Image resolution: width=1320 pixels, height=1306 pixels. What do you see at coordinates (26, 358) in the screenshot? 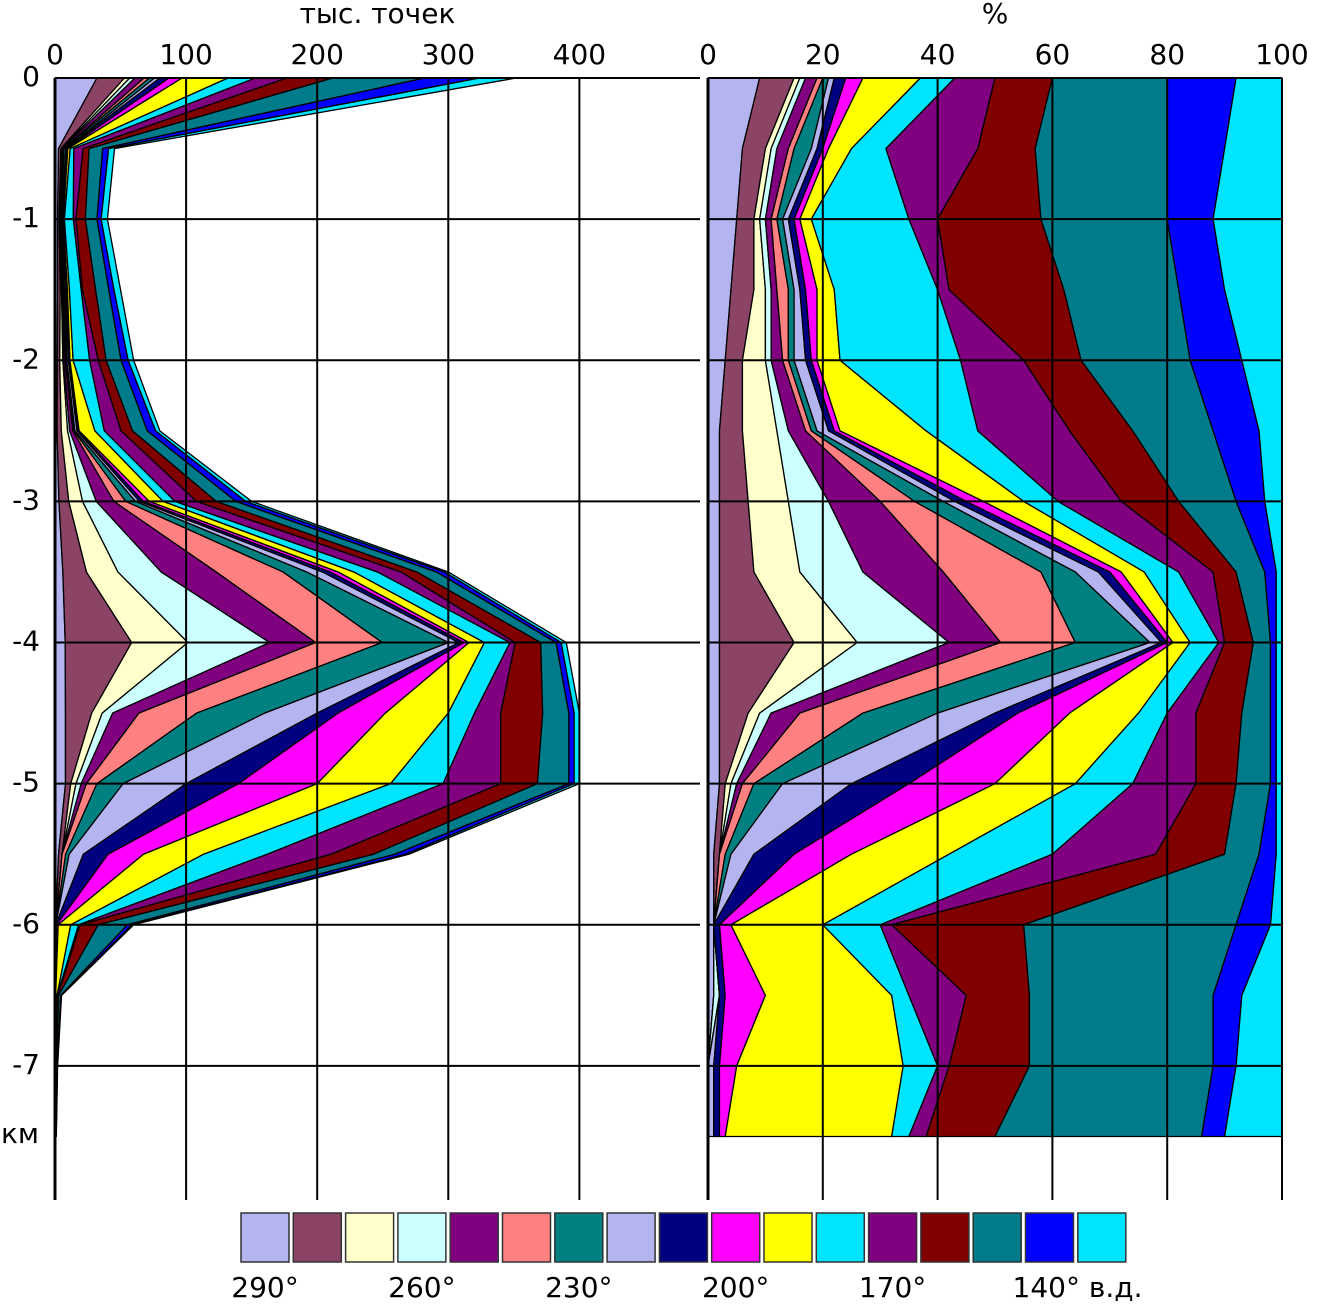
I see `y-tick-label: -2` at bounding box center [26, 358].